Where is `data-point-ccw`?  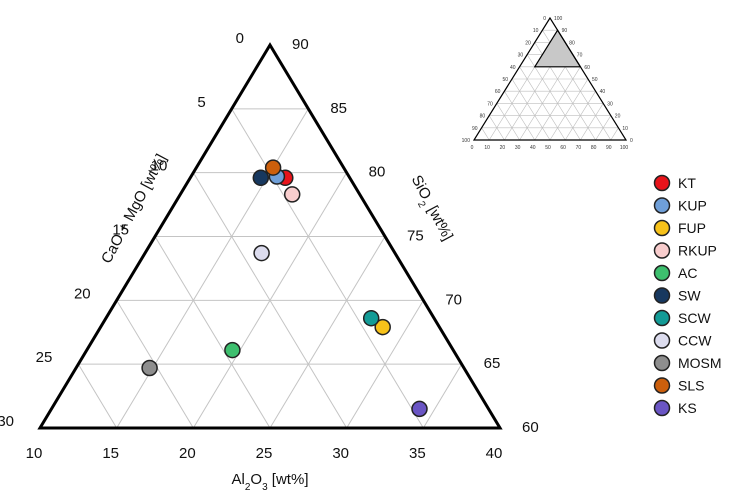
data-point-ccw is located at coordinates (261, 253).